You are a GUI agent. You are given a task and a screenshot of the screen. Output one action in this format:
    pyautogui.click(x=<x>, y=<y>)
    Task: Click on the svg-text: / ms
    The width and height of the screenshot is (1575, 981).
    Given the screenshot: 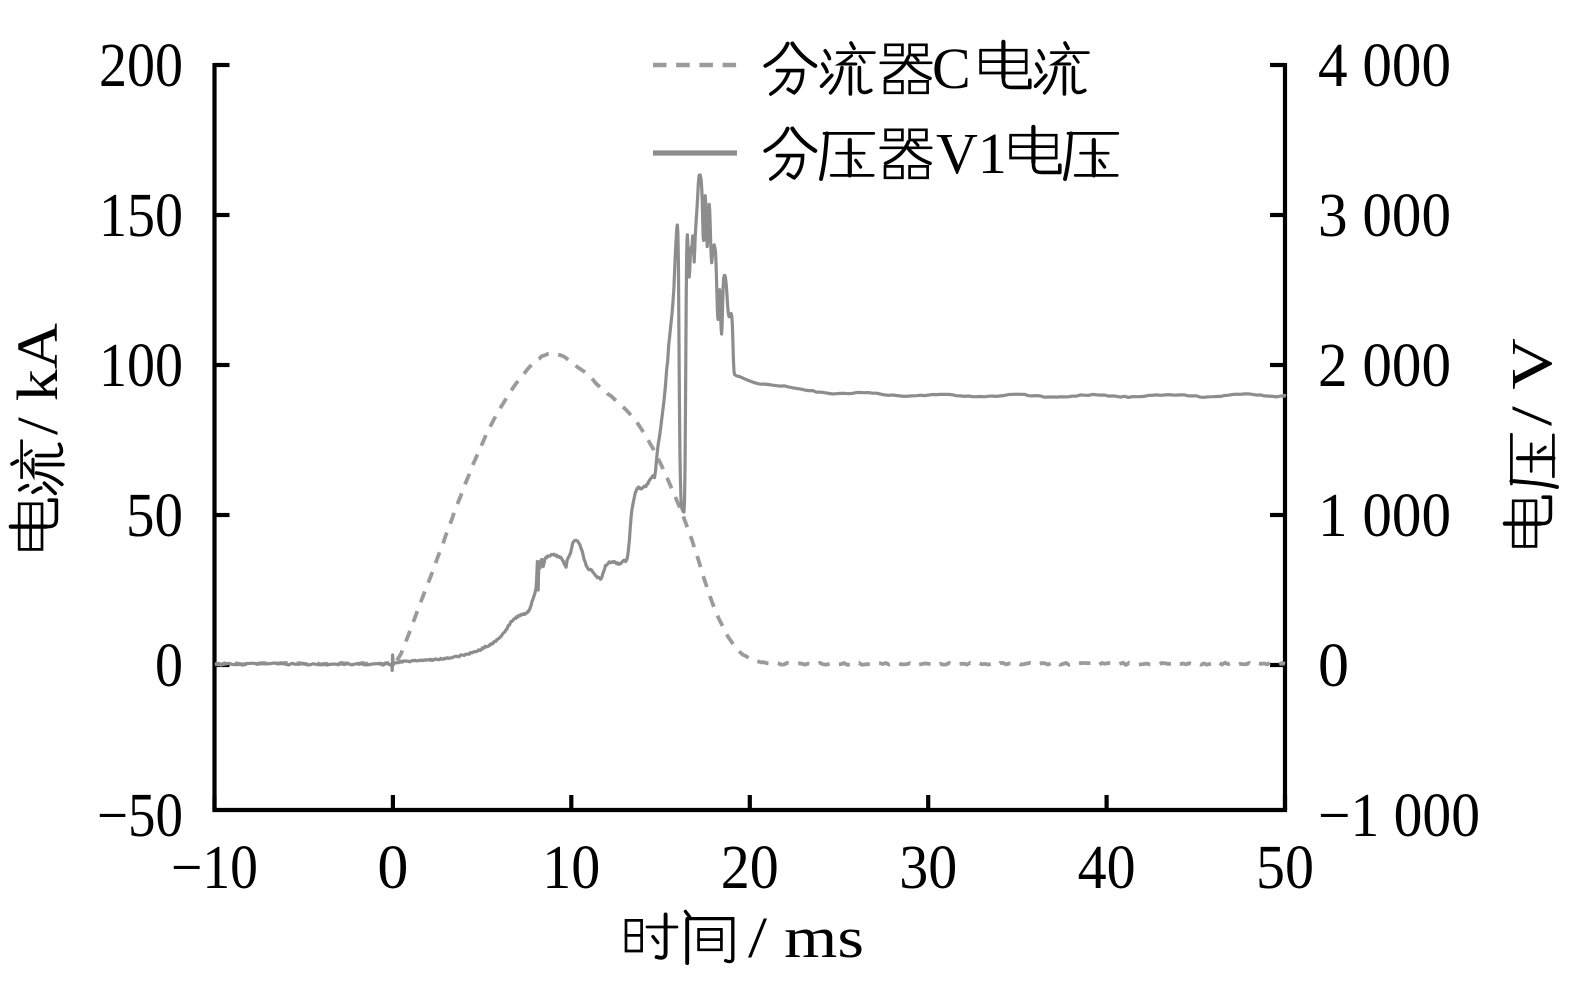 What is the action you would take?
    pyautogui.click(x=806, y=937)
    